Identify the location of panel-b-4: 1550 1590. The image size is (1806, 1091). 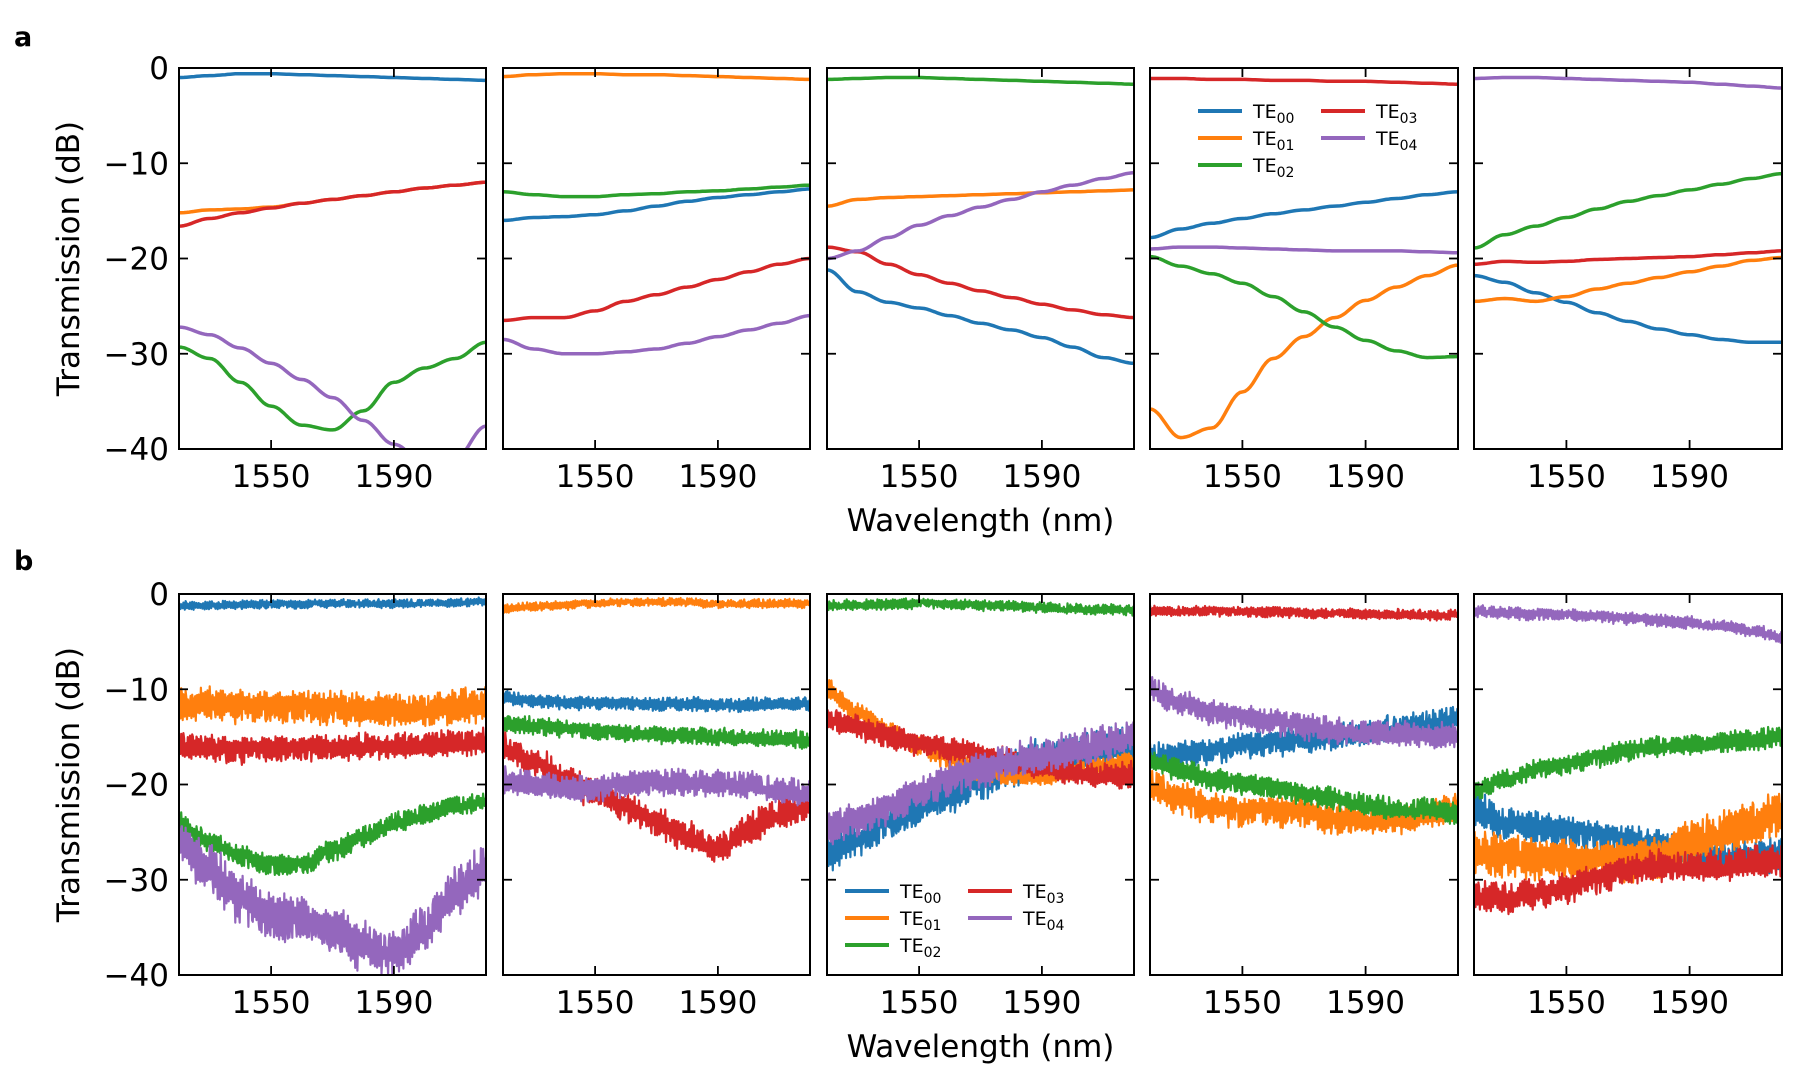
(1304, 807).